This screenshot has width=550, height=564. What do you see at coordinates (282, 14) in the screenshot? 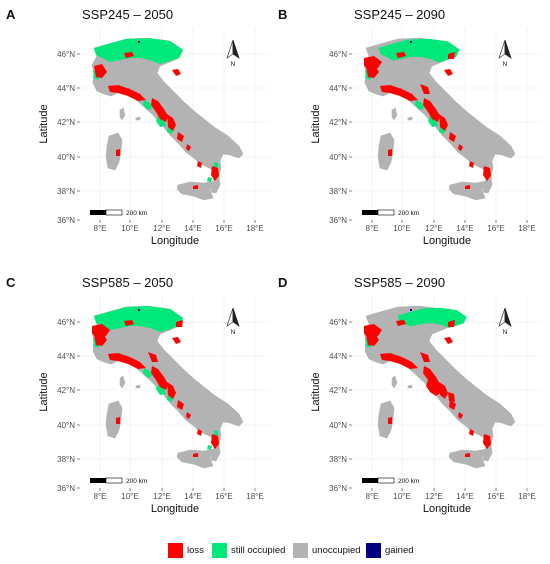
I see `panel-letter: B` at bounding box center [282, 14].